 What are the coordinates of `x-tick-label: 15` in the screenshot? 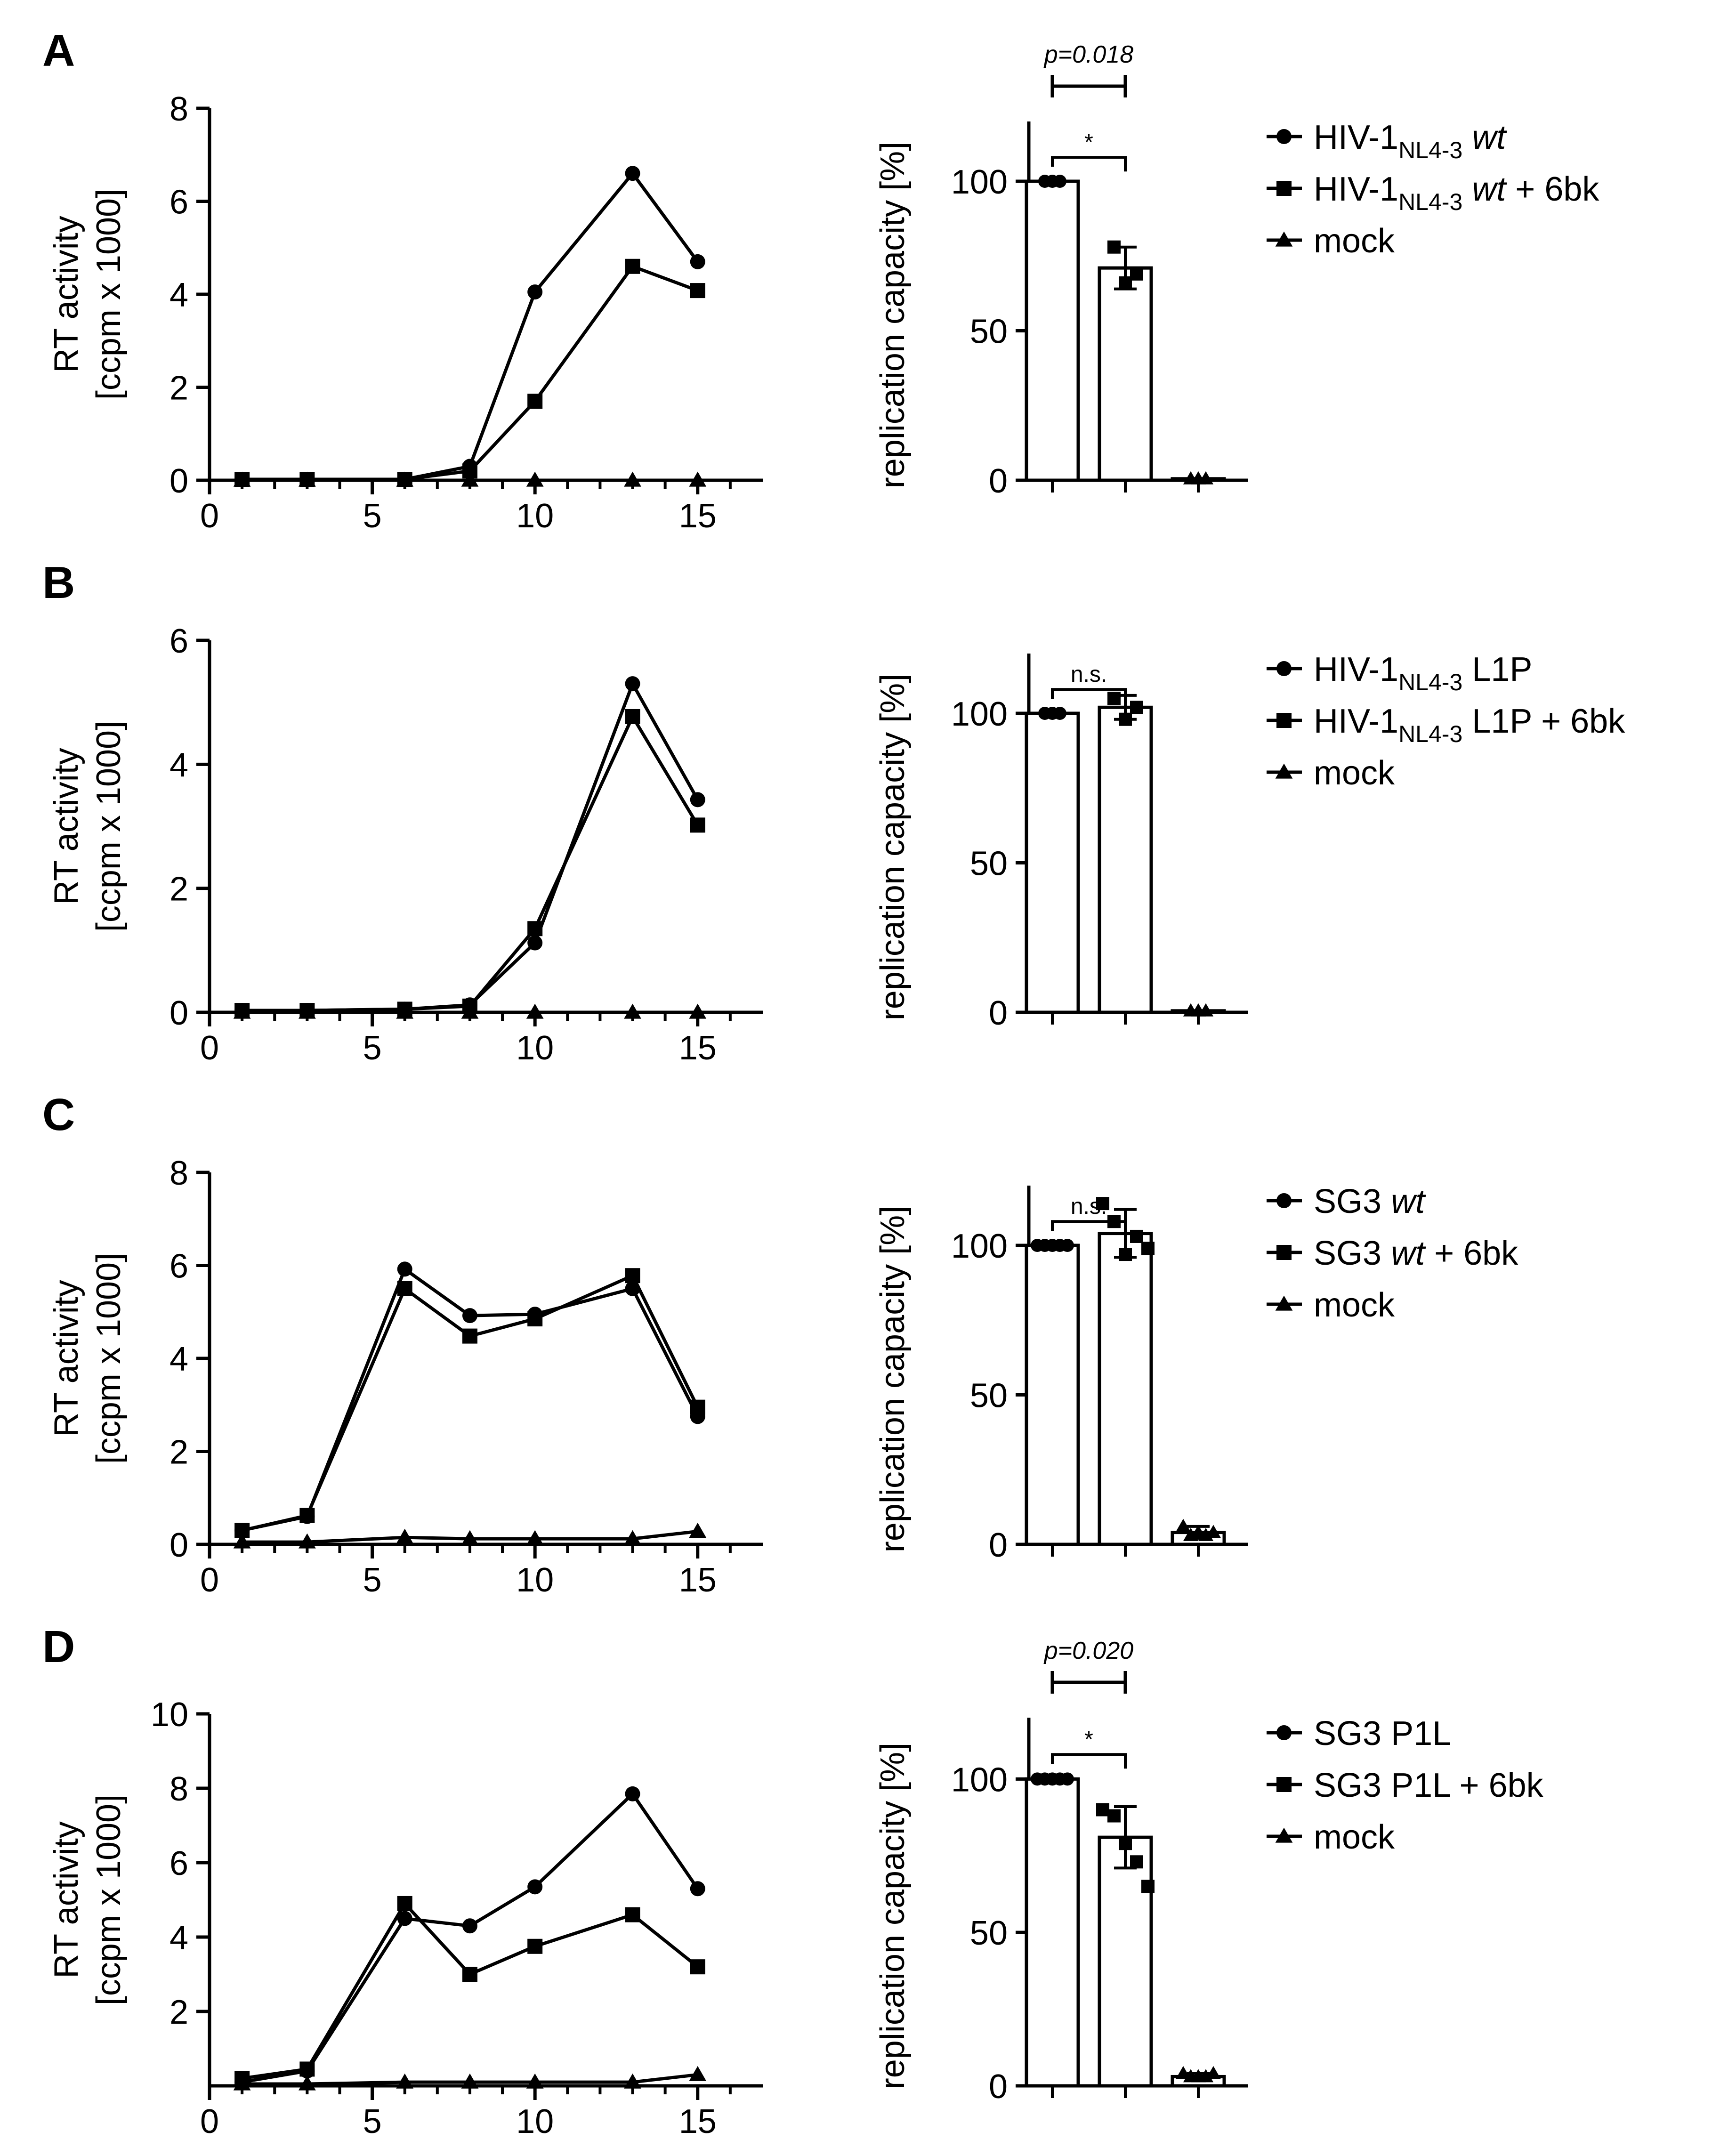 It's located at (698, 1580).